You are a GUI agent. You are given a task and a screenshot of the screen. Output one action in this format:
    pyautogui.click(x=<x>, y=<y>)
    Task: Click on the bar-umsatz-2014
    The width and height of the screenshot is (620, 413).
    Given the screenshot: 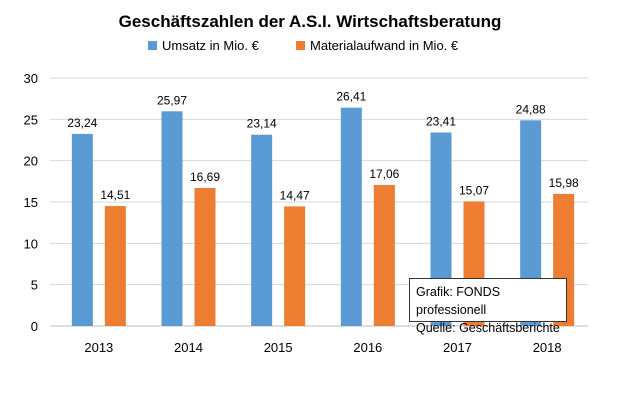 What is the action you would take?
    pyautogui.click(x=172, y=218)
    